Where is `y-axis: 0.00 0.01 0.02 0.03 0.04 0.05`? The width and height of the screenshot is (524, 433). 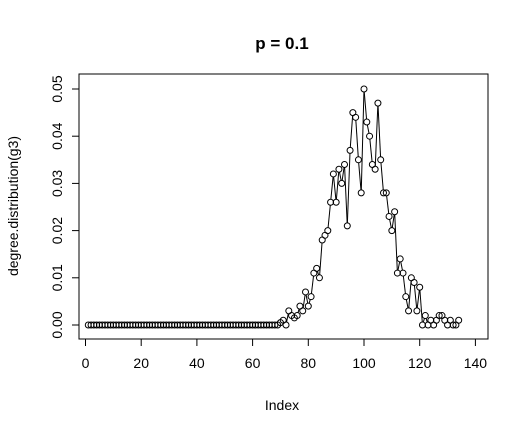
y-axis: 0.00 0.01 0.02 0.03 0.04 0.05 is located at coordinates (64, 206).